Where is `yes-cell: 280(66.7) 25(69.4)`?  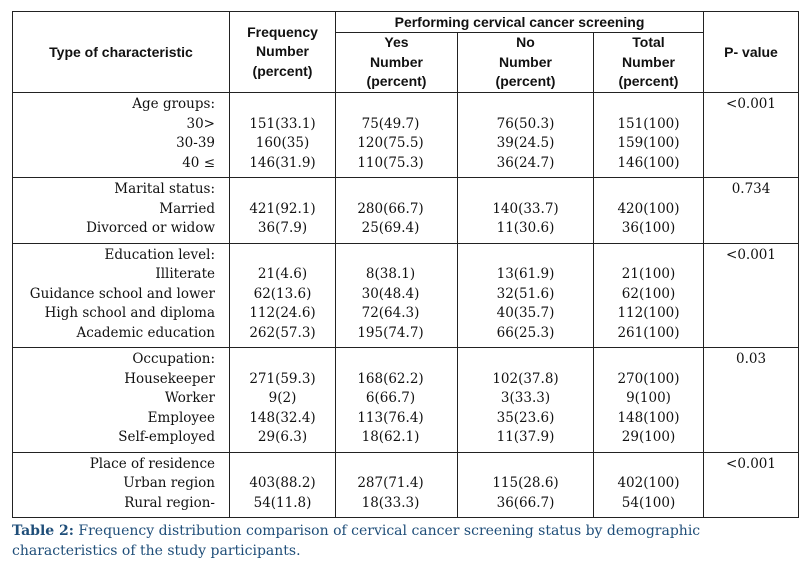
yes-cell: 280(66.7) 25(69.4) is located at coordinates (396, 210).